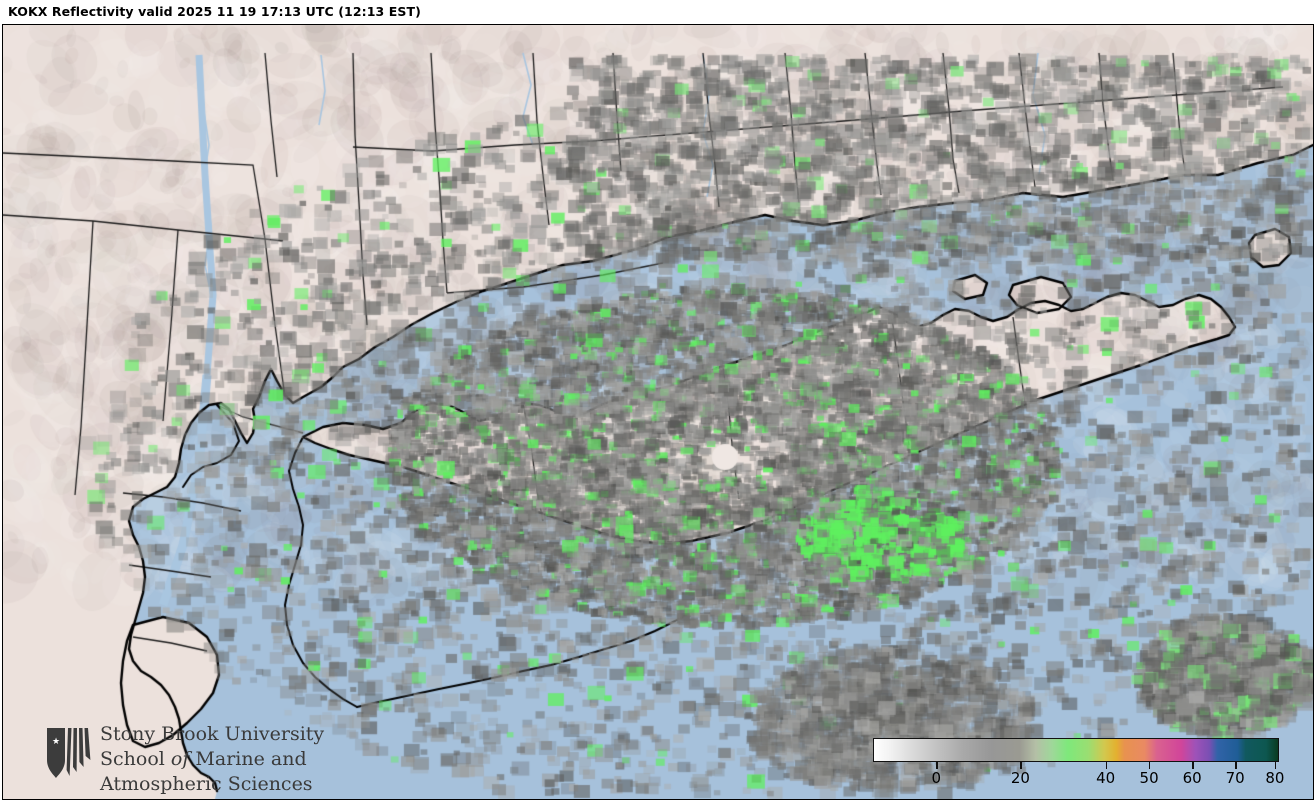 The width and height of the screenshot is (1316, 811). Describe the element at coordinates (206, 784) in the screenshot. I see `logo-line-3: Atmospheric Sciences` at that location.